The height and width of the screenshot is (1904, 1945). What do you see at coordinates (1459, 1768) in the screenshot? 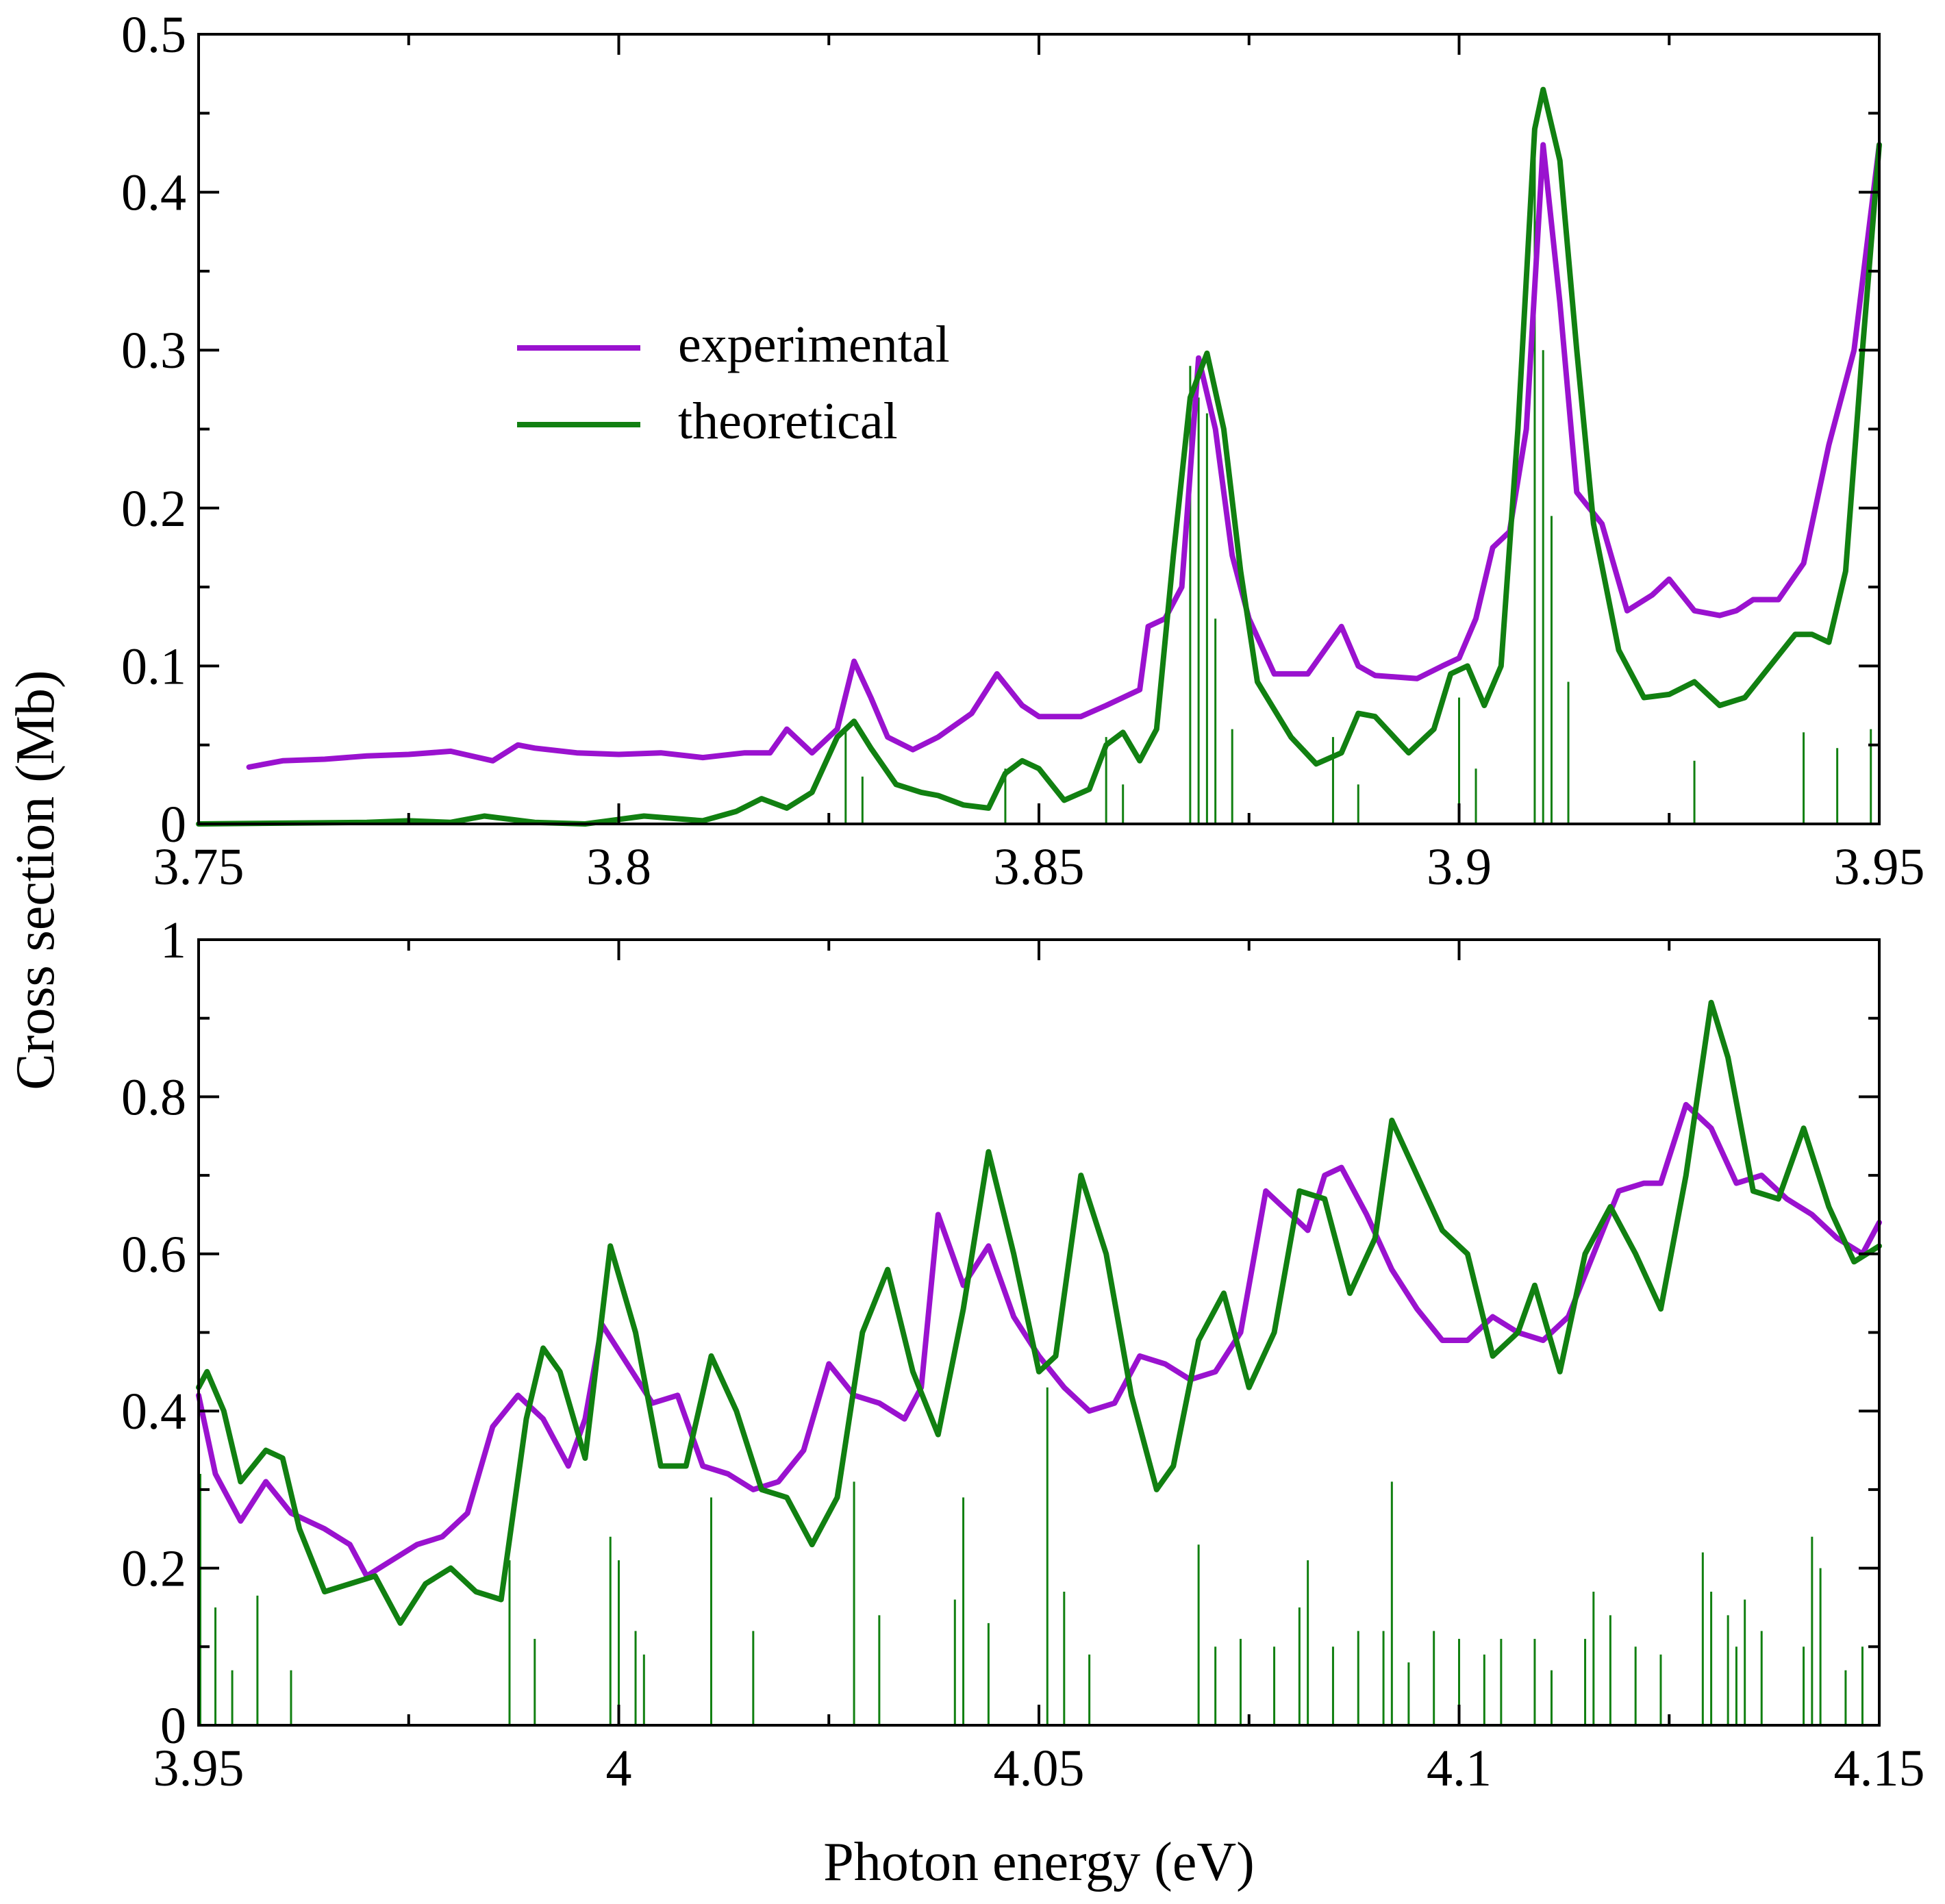
I see `x-tick-label: 4.1` at bounding box center [1459, 1768].